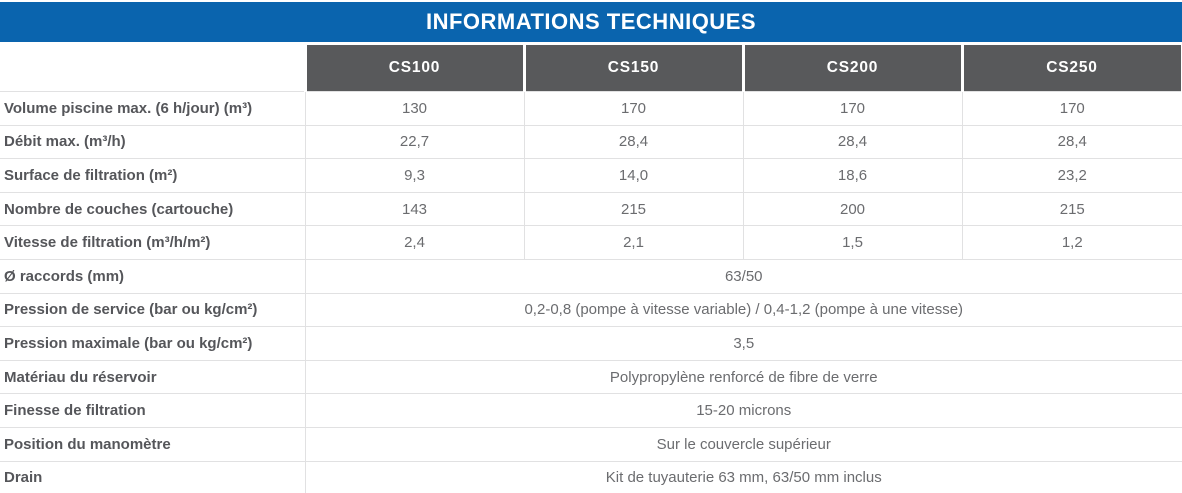 The image size is (1182, 493). What do you see at coordinates (153, 108) in the screenshot?
I see `row-label: Volume piscine max. (6 h/jour) (m³)` at bounding box center [153, 108].